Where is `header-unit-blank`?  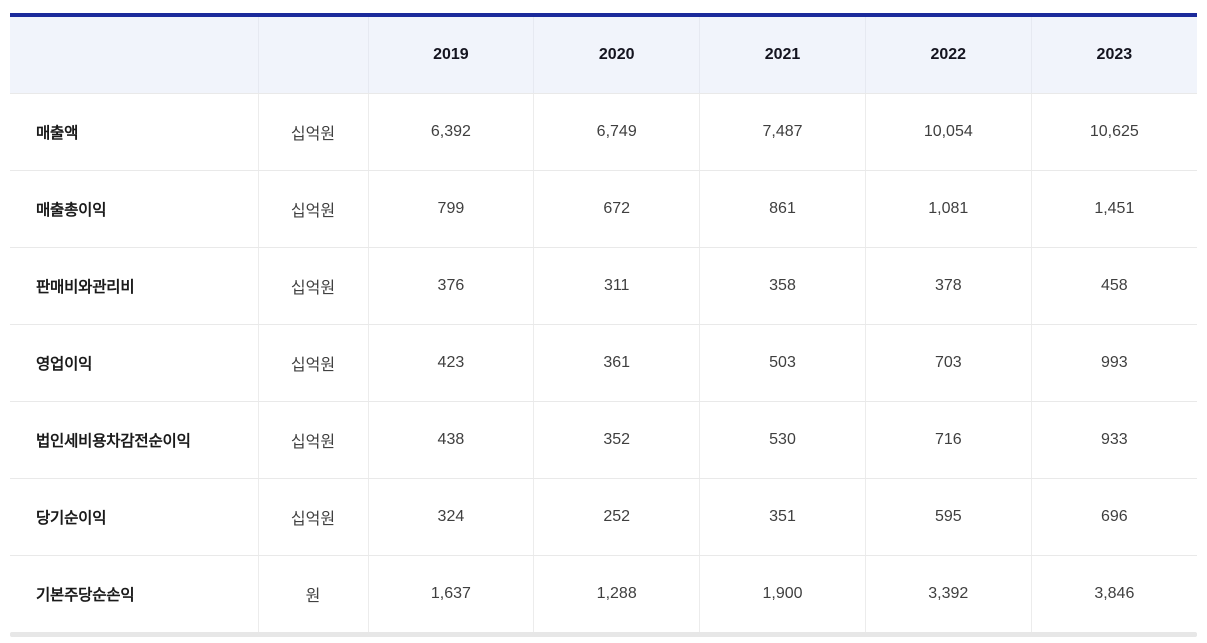
header-unit-blank is located at coordinates (312, 54).